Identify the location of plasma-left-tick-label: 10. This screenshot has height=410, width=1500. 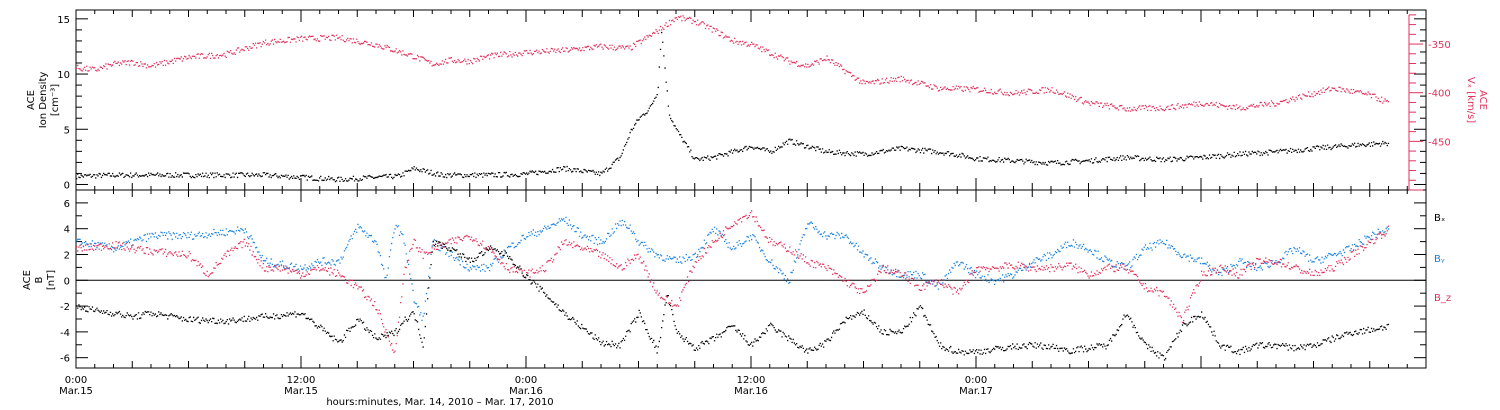
(63, 75).